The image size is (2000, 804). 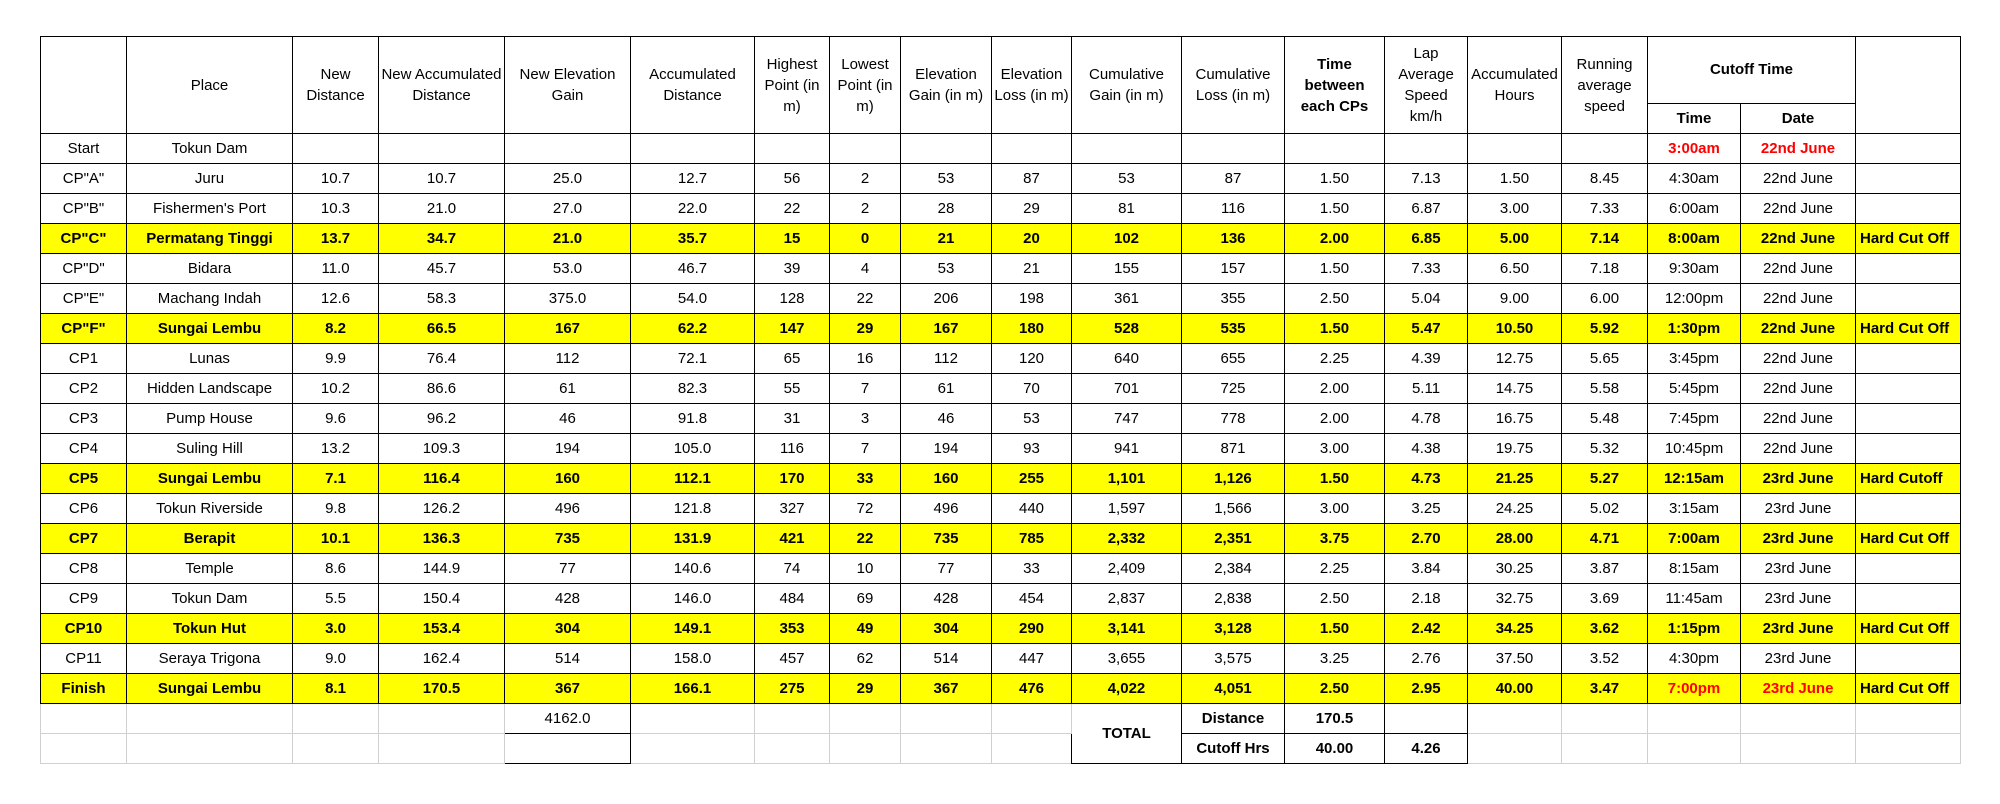 I want to click on checkpoint: Start, so click(x=83, y=148).